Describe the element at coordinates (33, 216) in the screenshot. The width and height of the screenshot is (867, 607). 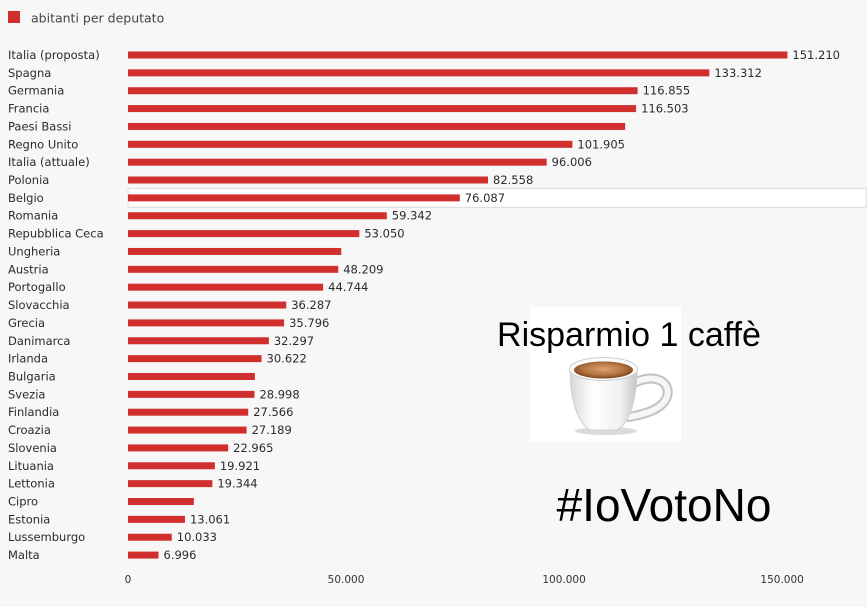
I see `category-label: Romania` at that location.